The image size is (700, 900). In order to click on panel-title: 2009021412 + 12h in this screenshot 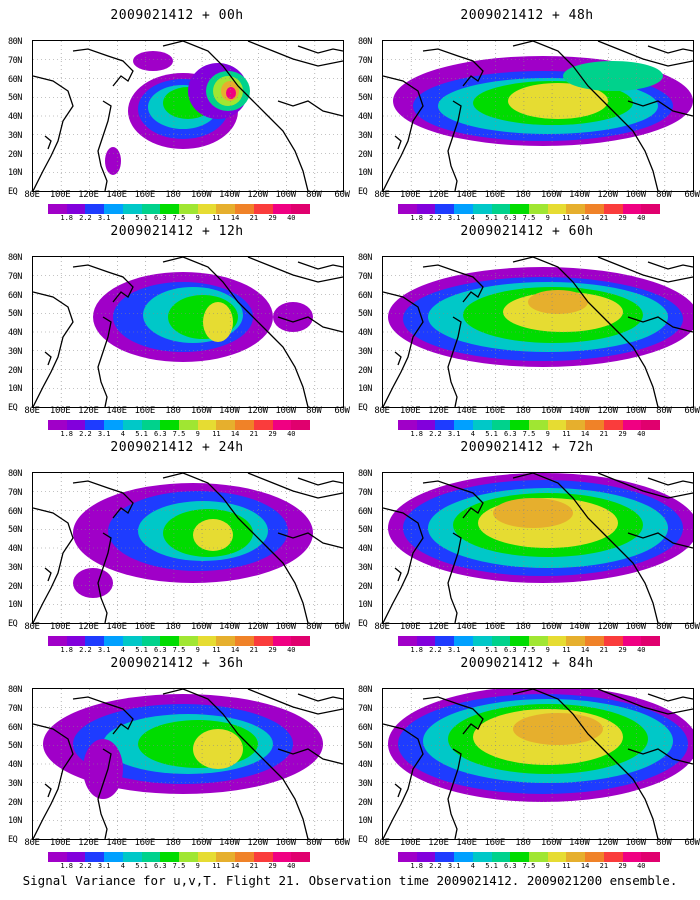, I will do `click(177, 231)`.